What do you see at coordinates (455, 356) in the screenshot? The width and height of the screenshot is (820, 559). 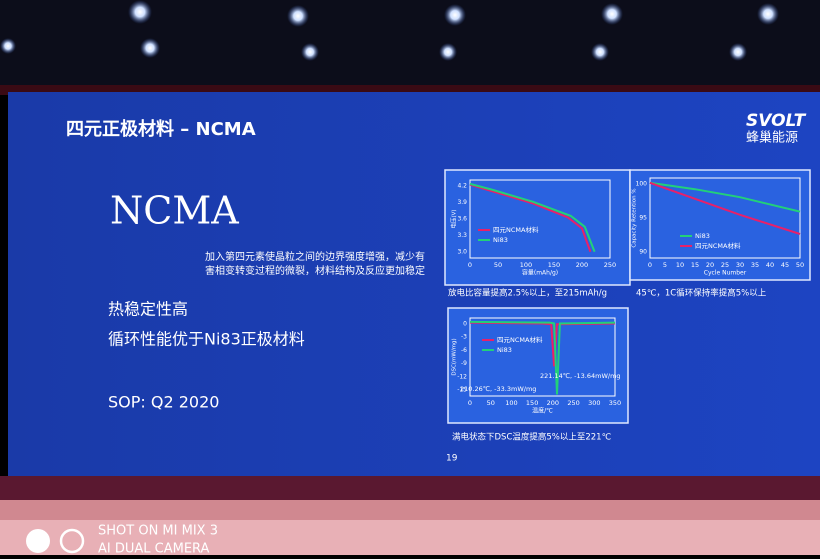 I see `y-axis-label: DSC(mW/mg)` at bounding box center [455, 356].